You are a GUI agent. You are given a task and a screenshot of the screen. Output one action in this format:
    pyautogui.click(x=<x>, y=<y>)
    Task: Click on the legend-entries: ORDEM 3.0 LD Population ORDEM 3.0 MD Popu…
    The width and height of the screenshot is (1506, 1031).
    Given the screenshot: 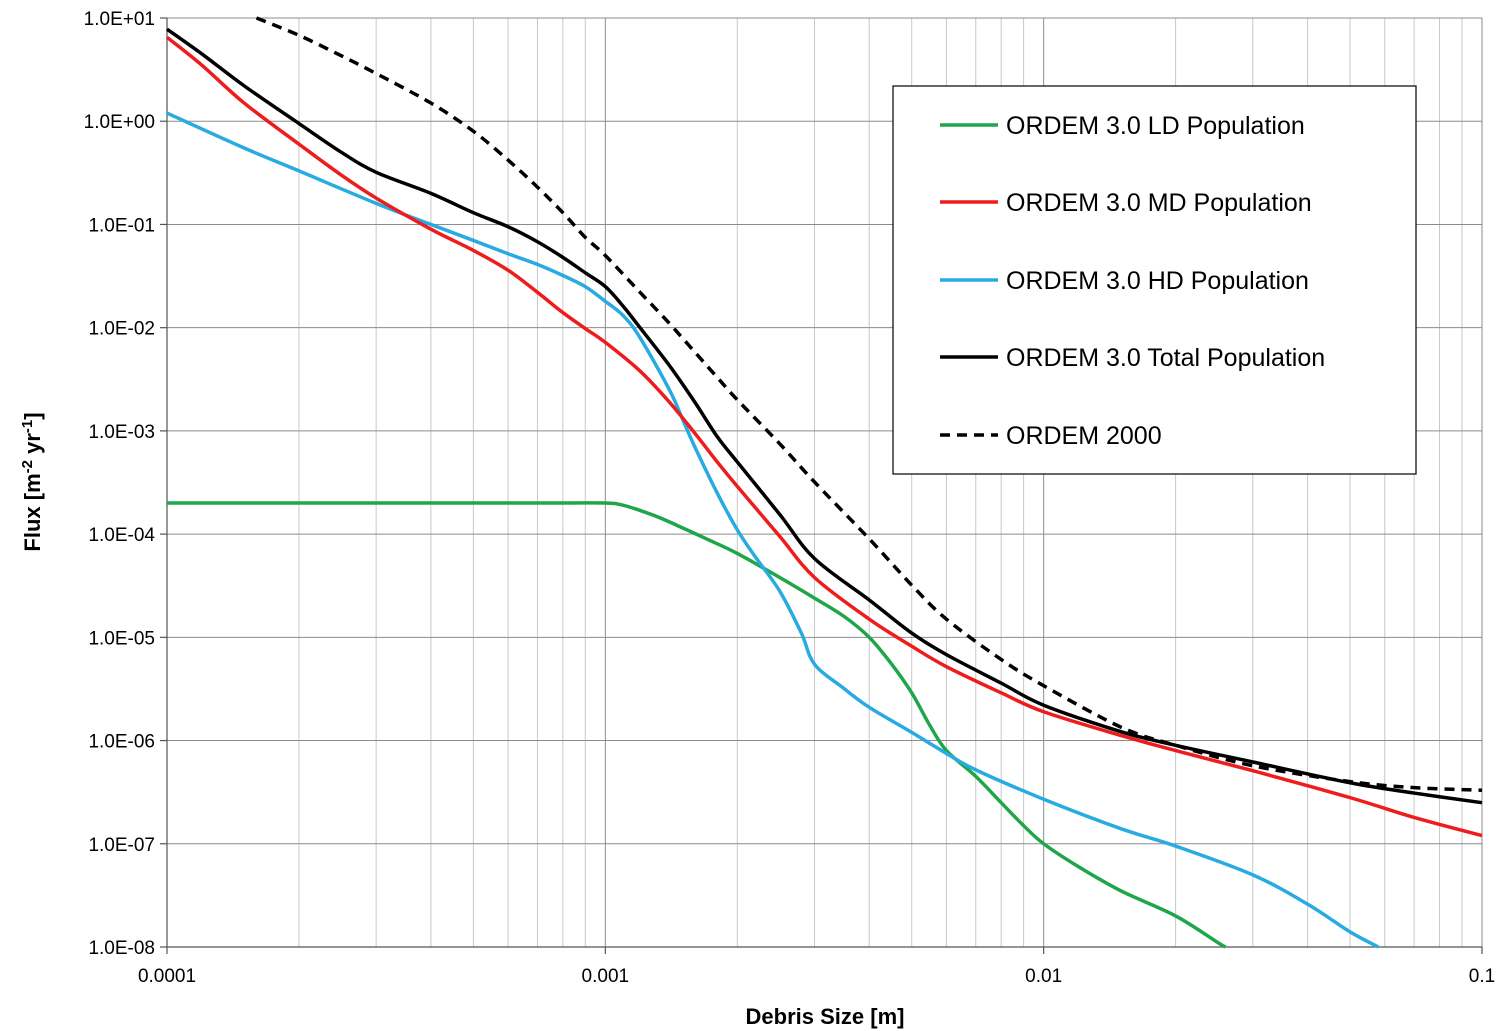 What is the action you would take?
    pyautogui.click(x=1132, y=281)
    